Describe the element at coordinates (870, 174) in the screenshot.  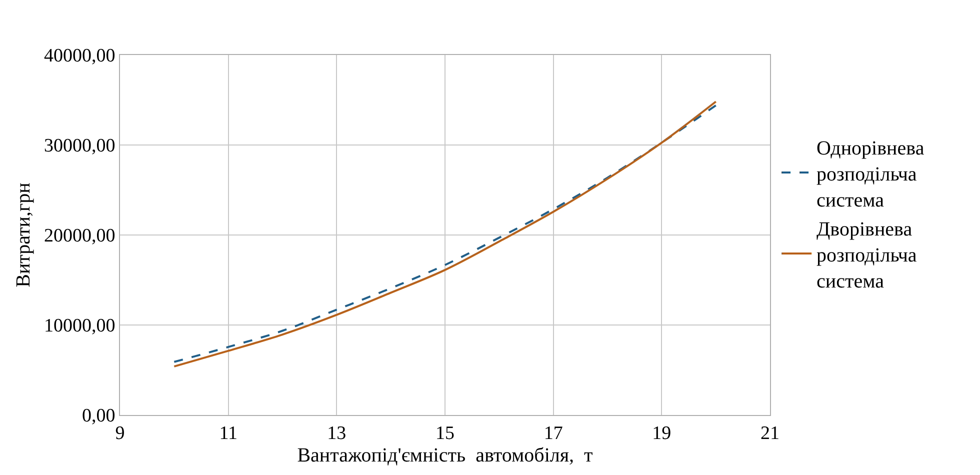
I see `legend-label: Однорівнева розподільча система` at that location.